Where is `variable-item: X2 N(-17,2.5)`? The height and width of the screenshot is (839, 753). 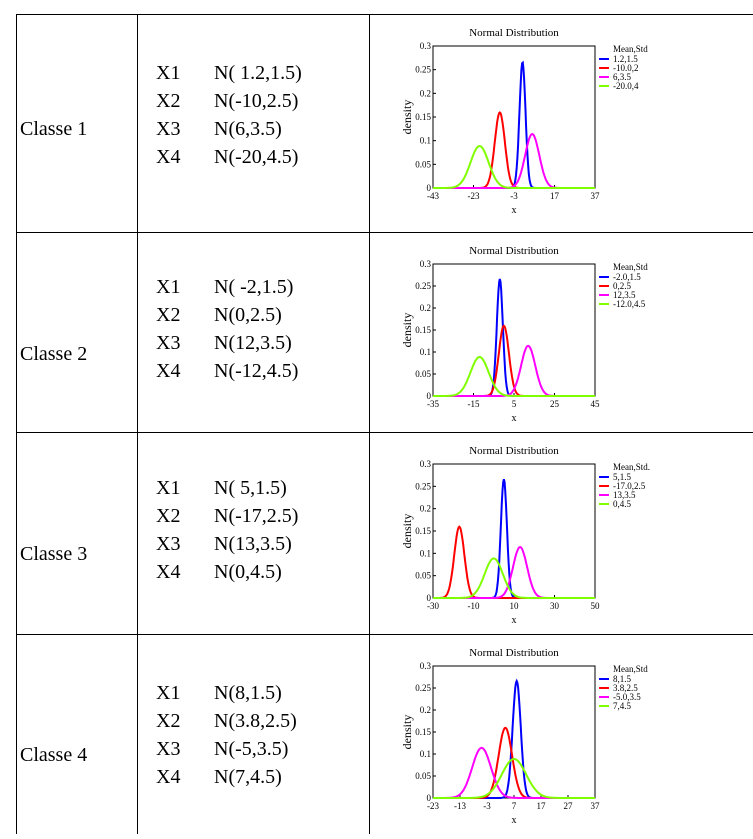
variable-item: X2 N(-17,2.5) is located at coordinates (261, 516).